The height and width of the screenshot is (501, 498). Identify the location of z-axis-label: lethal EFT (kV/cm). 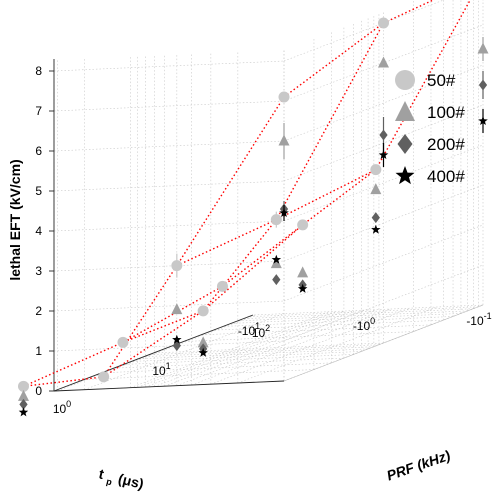
(15, 219).